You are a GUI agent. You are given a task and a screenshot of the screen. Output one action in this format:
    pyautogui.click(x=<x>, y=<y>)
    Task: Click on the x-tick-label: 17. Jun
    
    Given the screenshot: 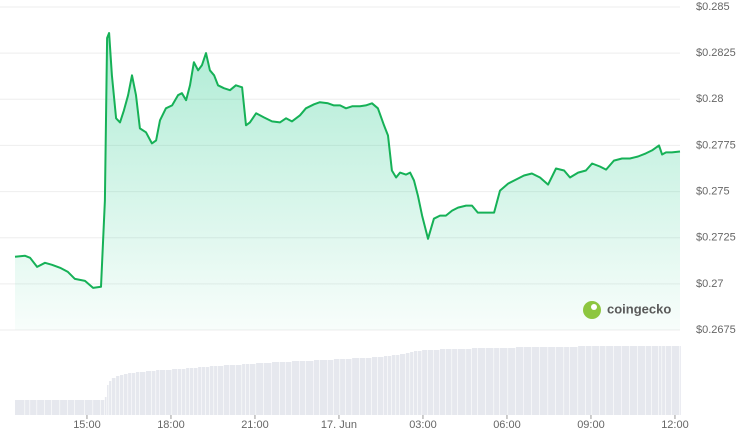 What is the action you would take?
    pyautogui.click(x=339, y=424)
    